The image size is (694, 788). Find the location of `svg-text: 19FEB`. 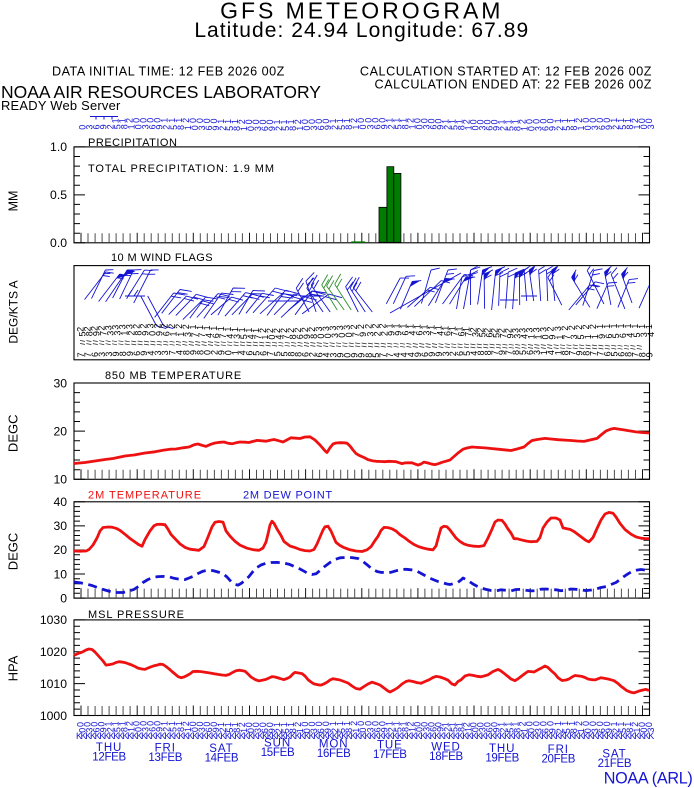

svg-text: 19FEB is located at coordinates (502, 759).